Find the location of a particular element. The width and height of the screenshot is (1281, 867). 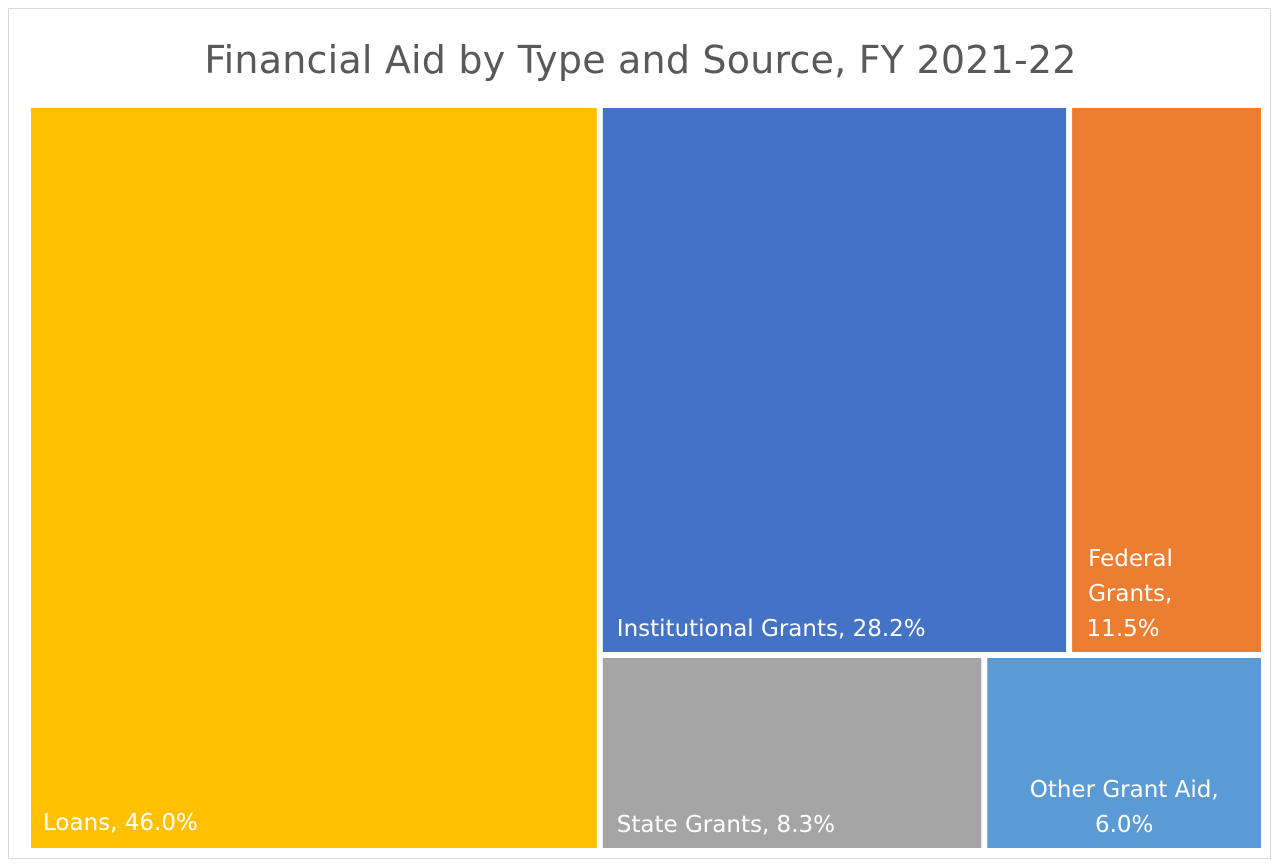

treemap-label-state-grants-line-0: State Grants, 8.3% is located at coordinates (726, 825).